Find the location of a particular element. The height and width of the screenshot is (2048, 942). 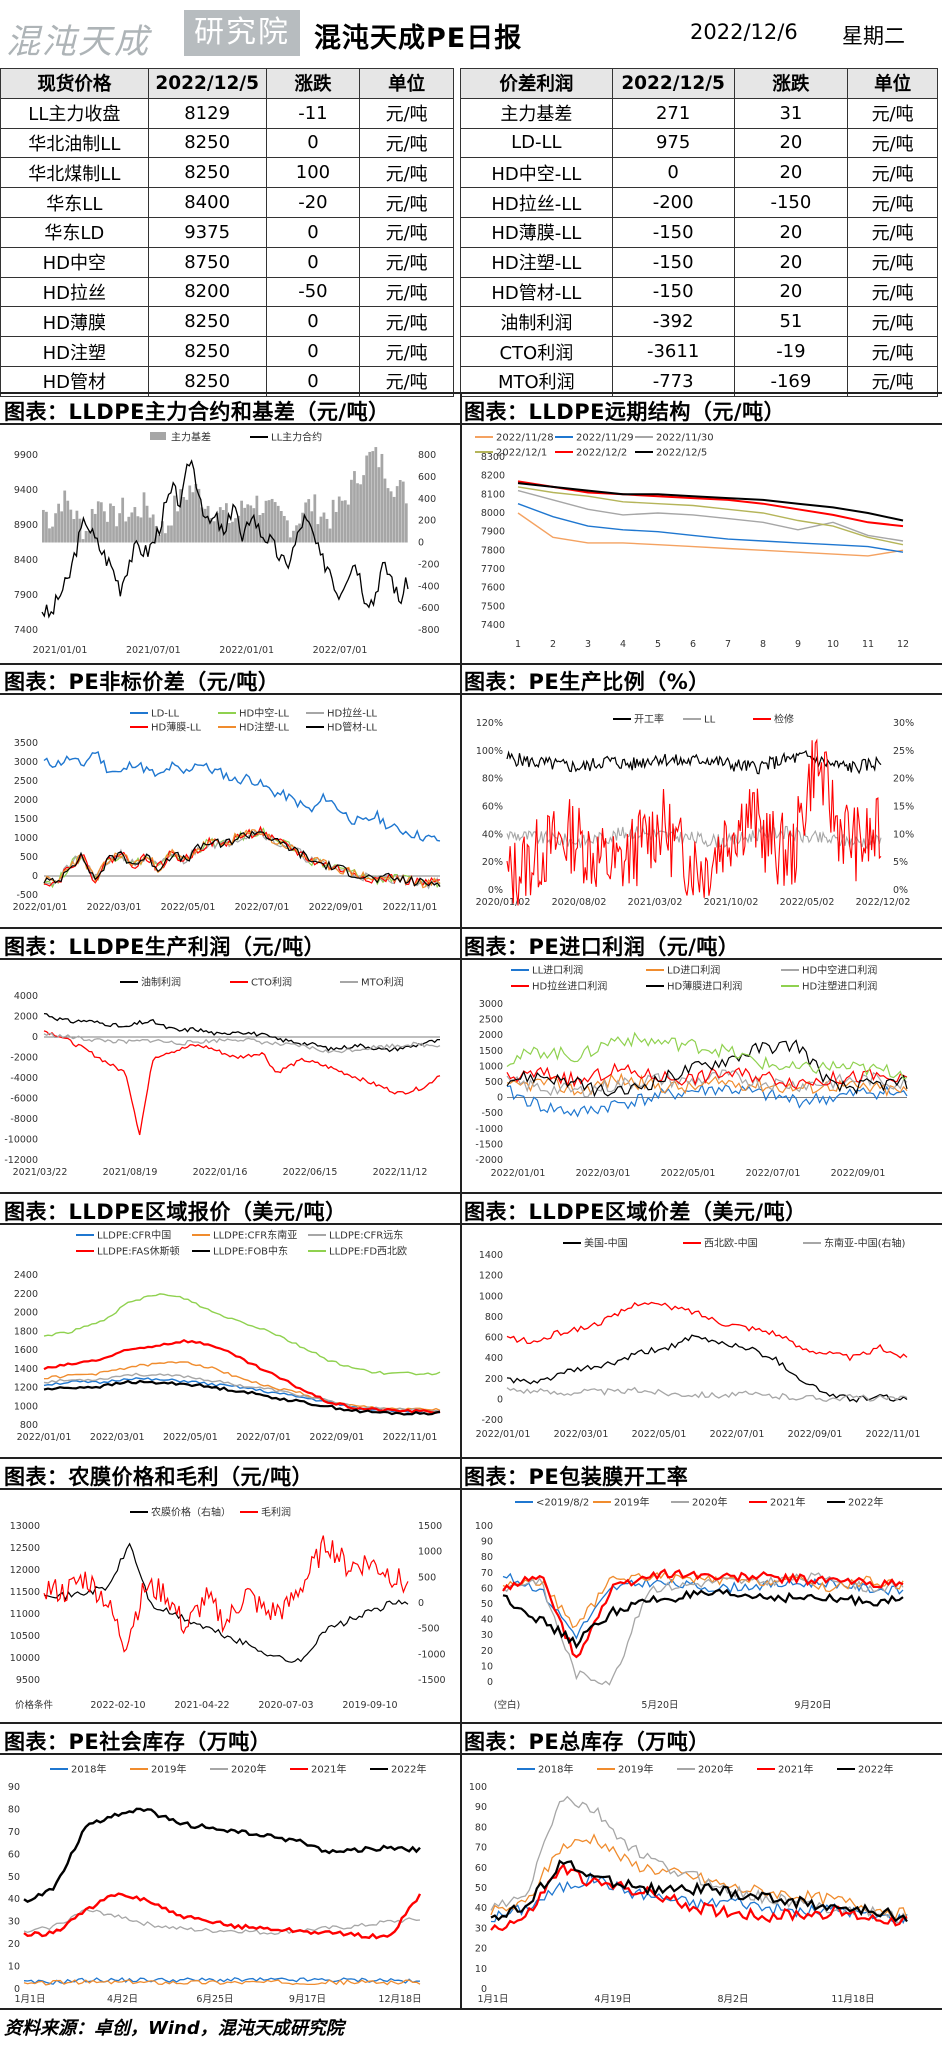

legend-label: 2022/11/29 is located at coordinates (605, 438).